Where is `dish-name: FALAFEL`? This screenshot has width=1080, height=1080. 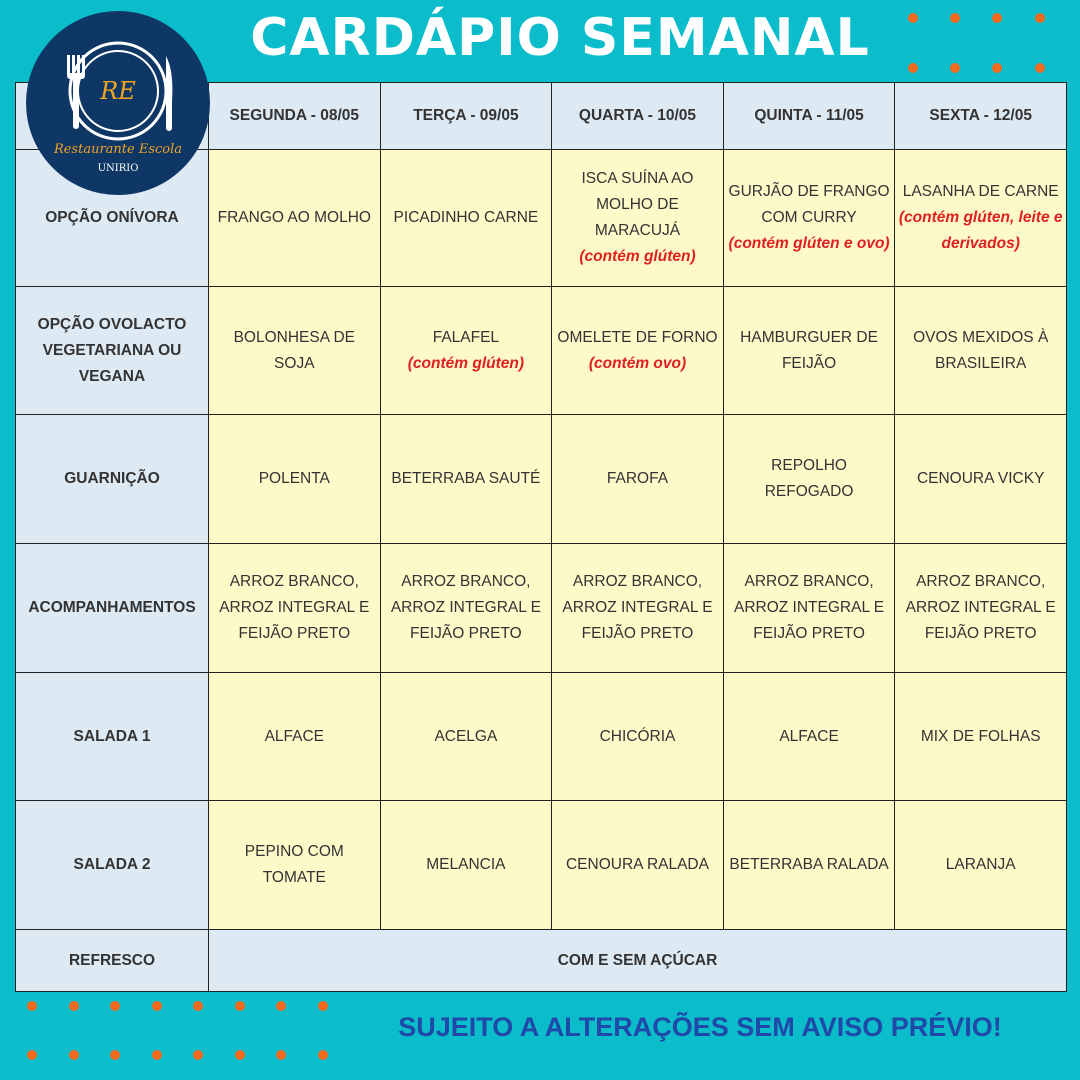 dish-name: FALAFEL is located at coordinates (466, 337).